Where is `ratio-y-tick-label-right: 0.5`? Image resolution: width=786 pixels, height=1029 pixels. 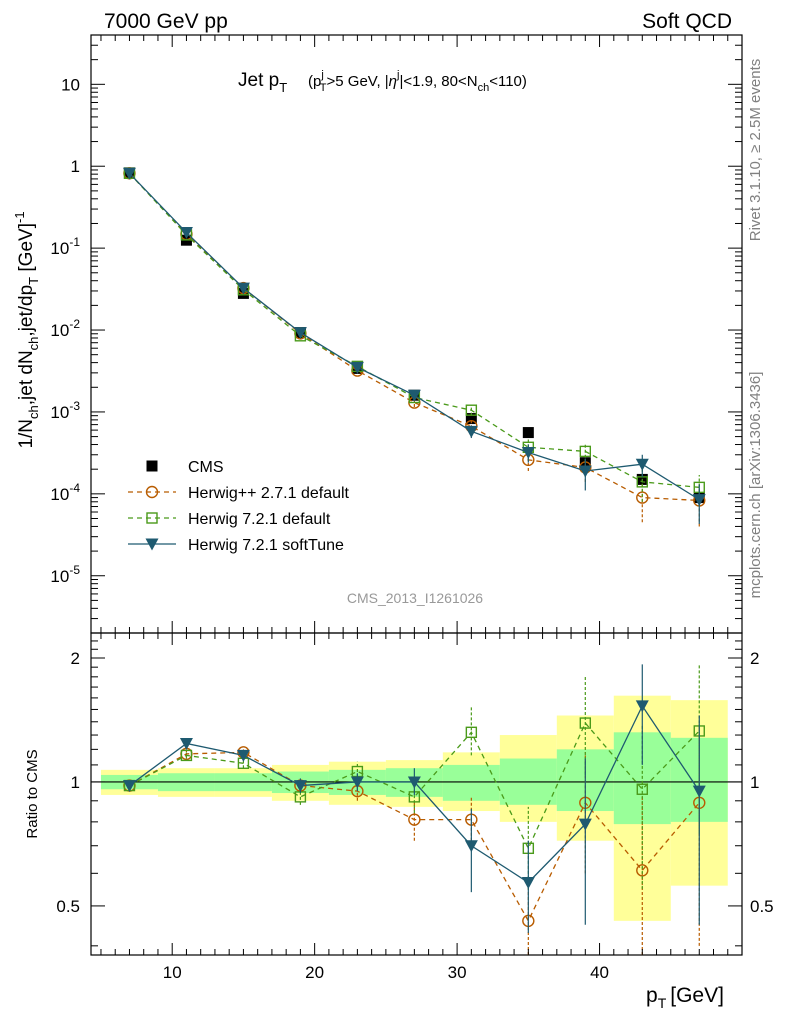 ratio-y-tick-label-right: 0.5 is located at coordinates (762, 906).